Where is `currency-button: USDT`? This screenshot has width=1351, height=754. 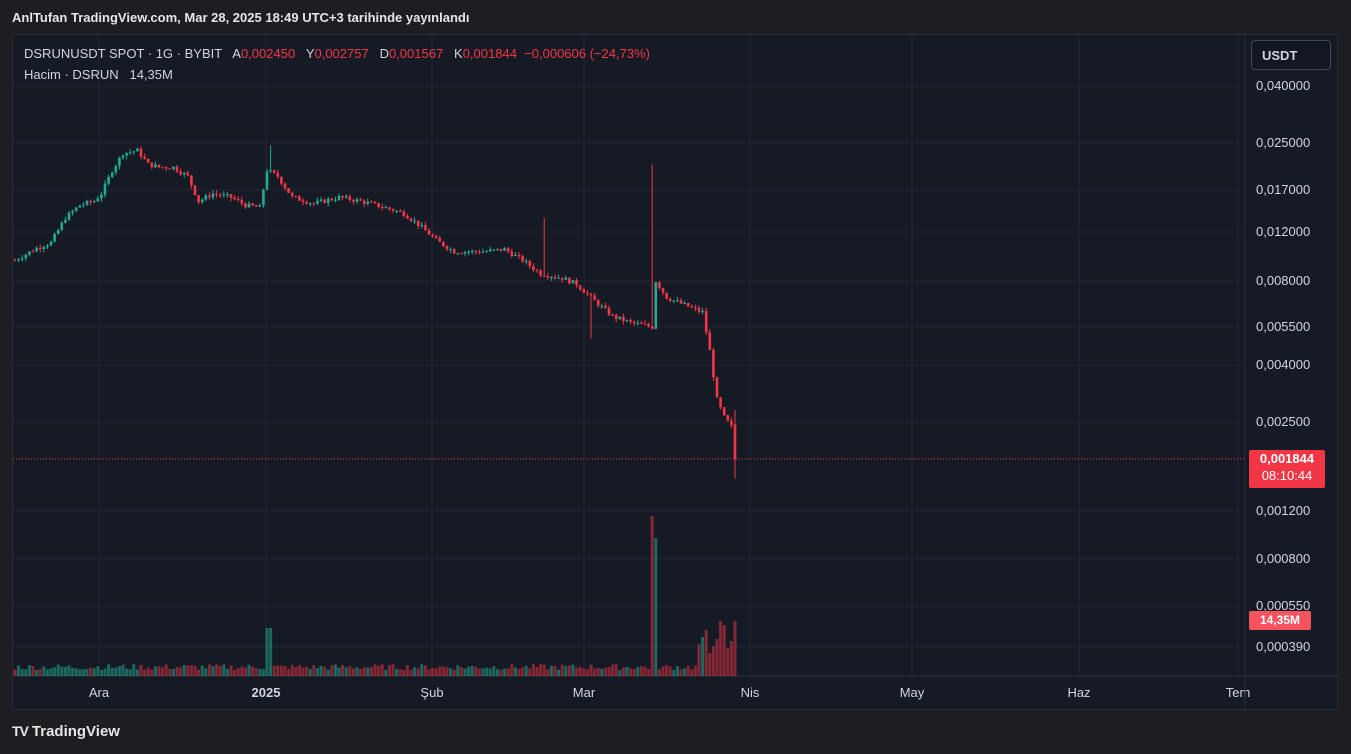 currency-button: USDT is located at coordinates (1291, 55).